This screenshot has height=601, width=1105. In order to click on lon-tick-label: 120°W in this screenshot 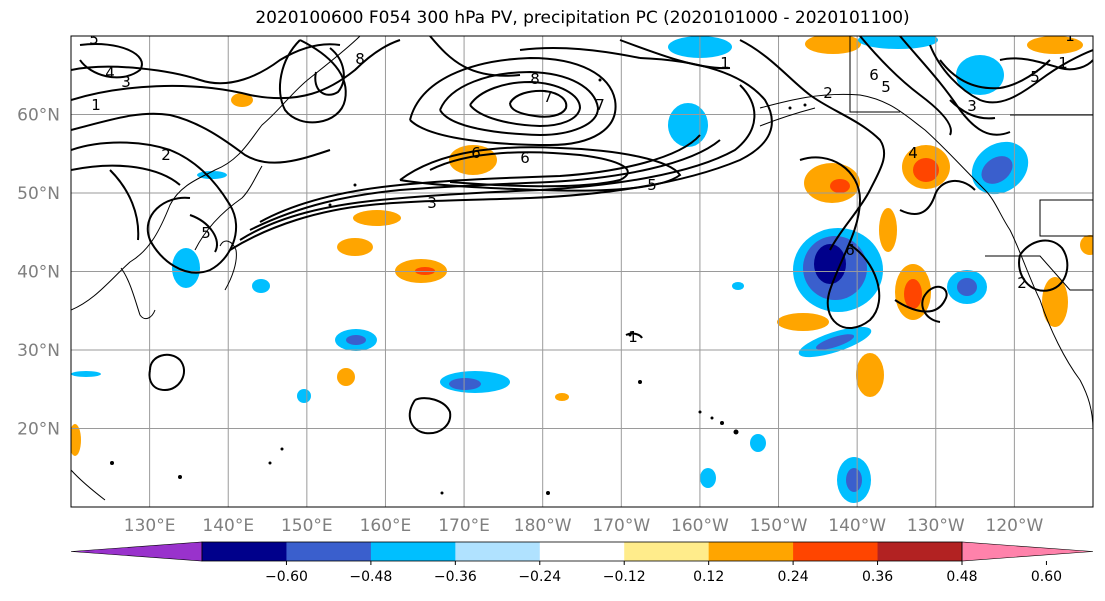, I will do `click(1015, 526)`.